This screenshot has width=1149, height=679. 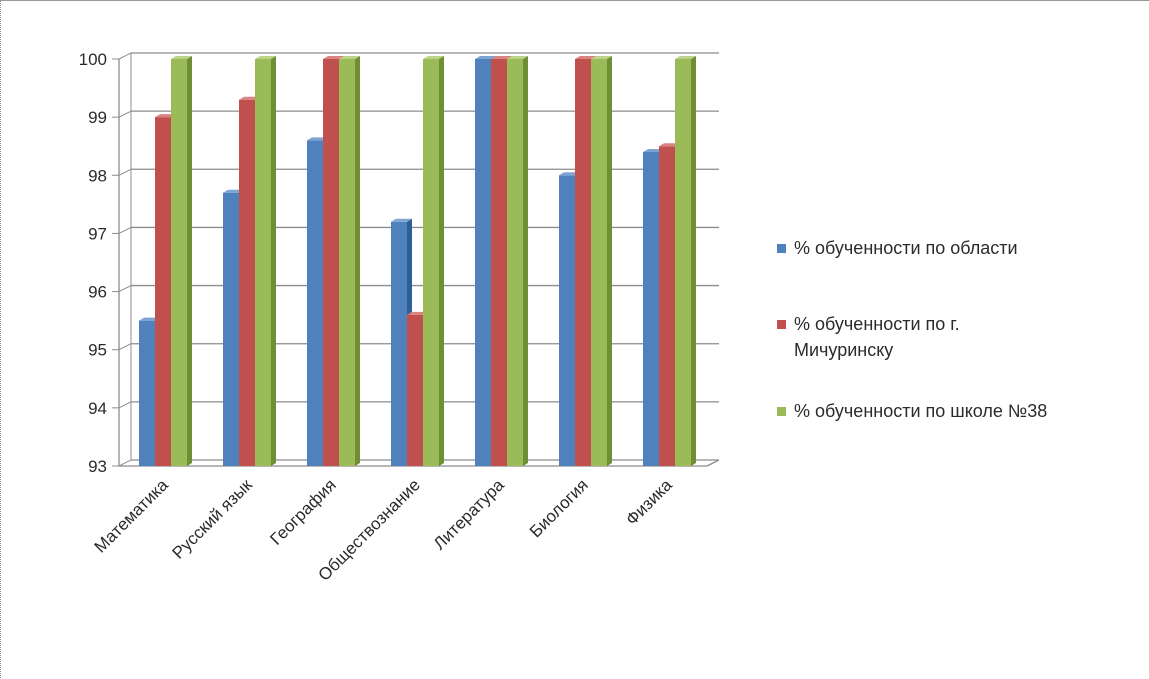 What do you see at coordinates (469, 514) in the screenshot?
I see `x-tick-label: Литература` at bounding box center [469, 514].